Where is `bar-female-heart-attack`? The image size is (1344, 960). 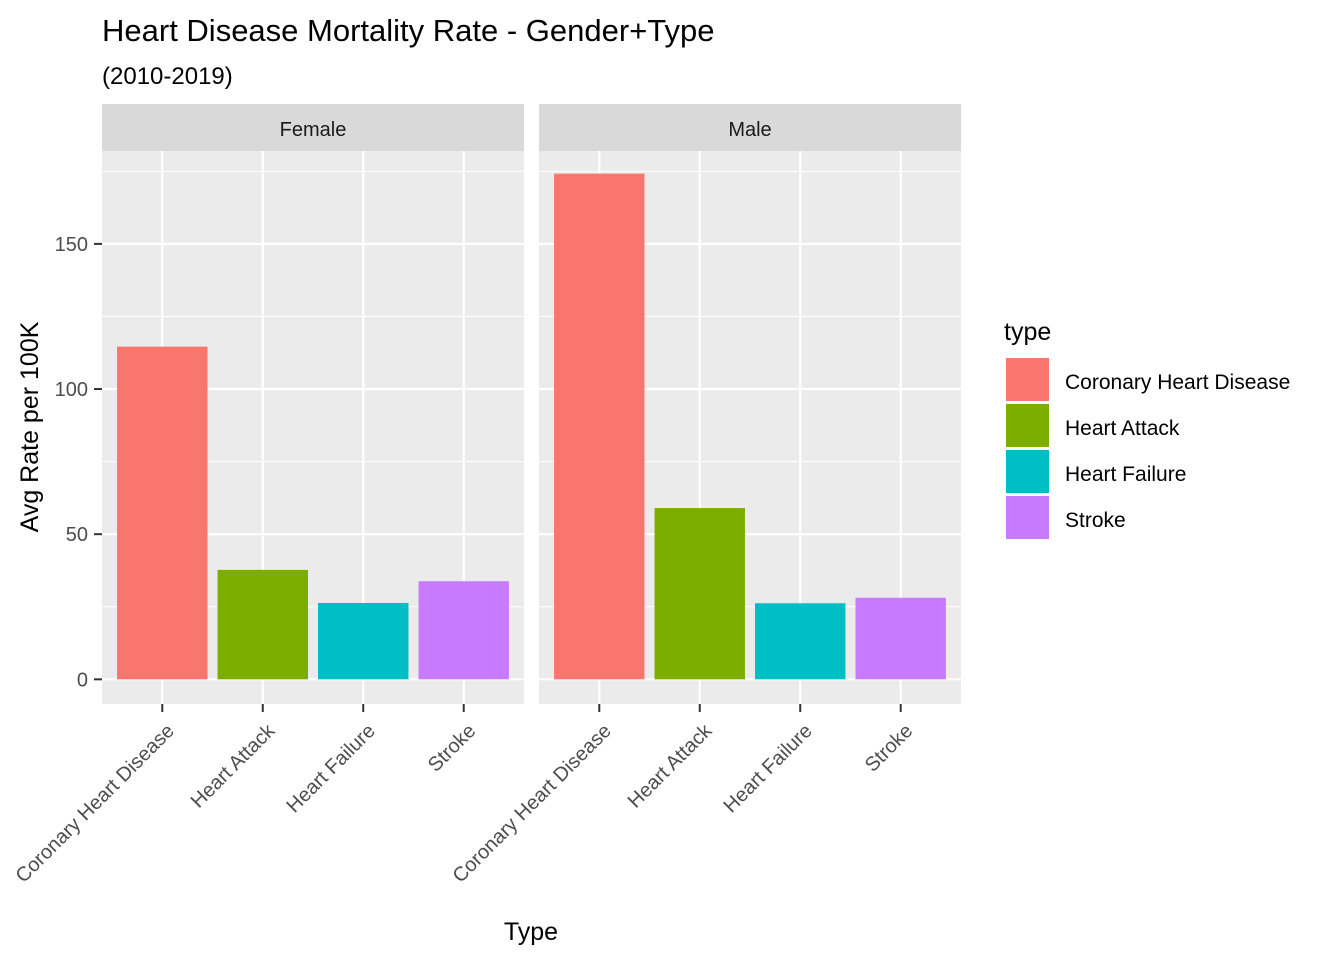
bar-female-heart-attack is located at coordinates (262, 624).